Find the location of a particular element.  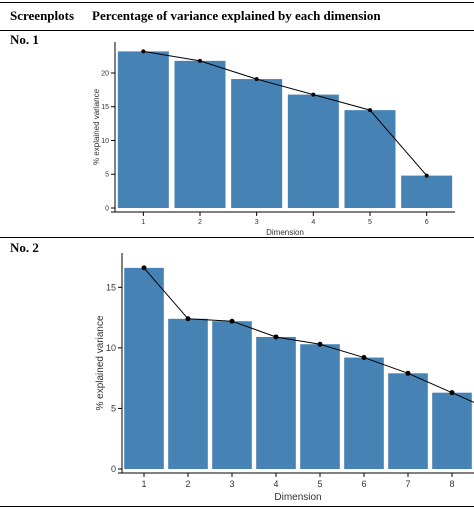

top-rule is located at coordinates (237, 2).